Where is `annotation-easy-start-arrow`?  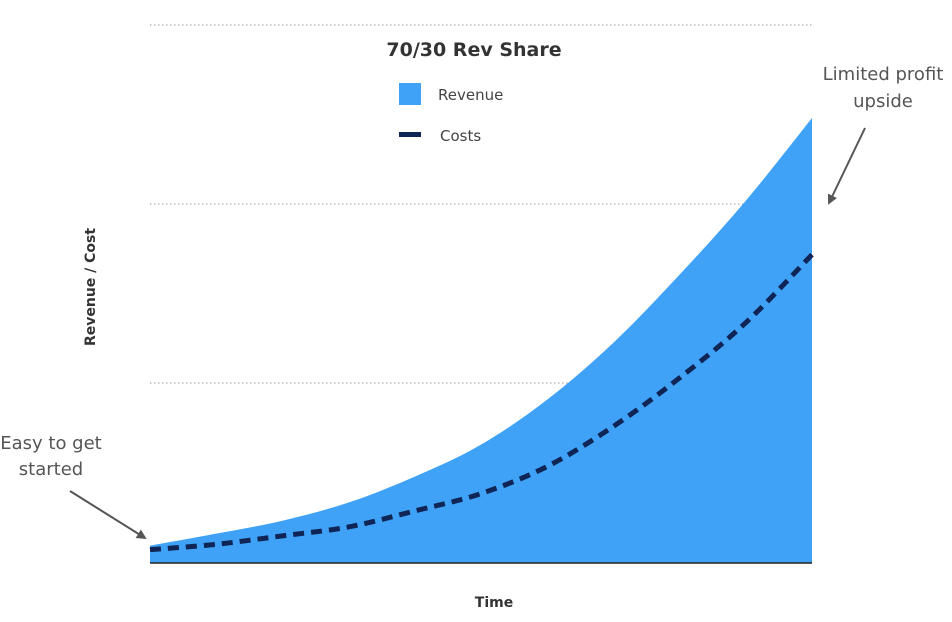 annotation-easy-start-arrow is located at coordinates (108, 515).